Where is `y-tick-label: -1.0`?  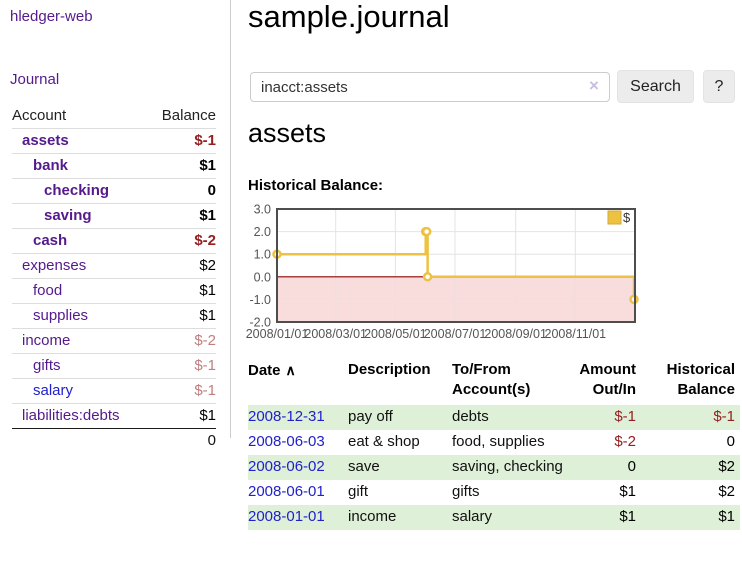 y-tick-label: -1.0 is located at coordinates (260, 300).